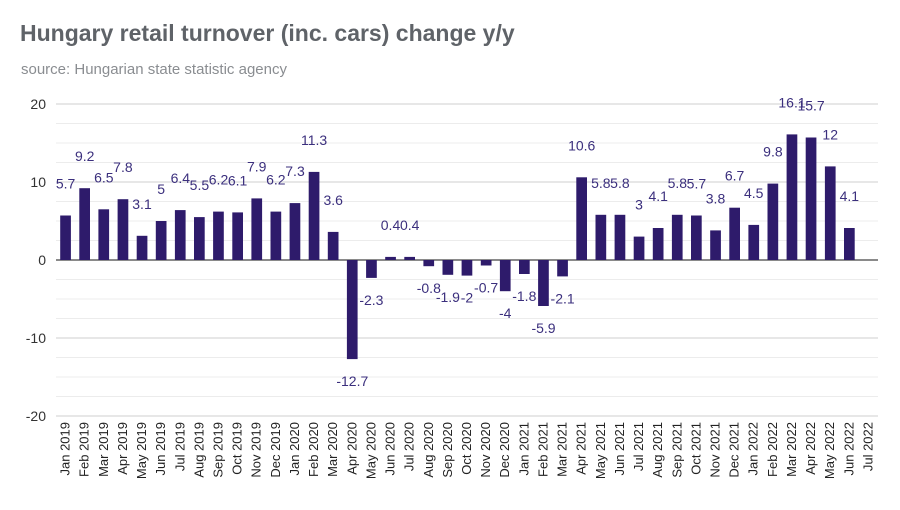 The image size is (900, 510). What do you see at coordinates (467, 298) in the screenshot?
I see `data-label: -2` at bounding box center [467, 298].